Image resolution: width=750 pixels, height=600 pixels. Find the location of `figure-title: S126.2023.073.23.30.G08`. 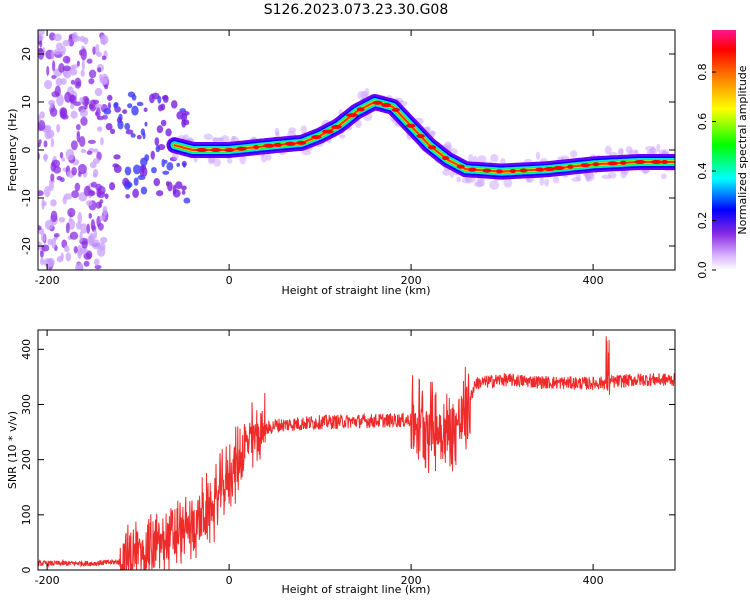

figure-title: S126.2023.073.23.30.G08 is located at coordinates (356, 10).